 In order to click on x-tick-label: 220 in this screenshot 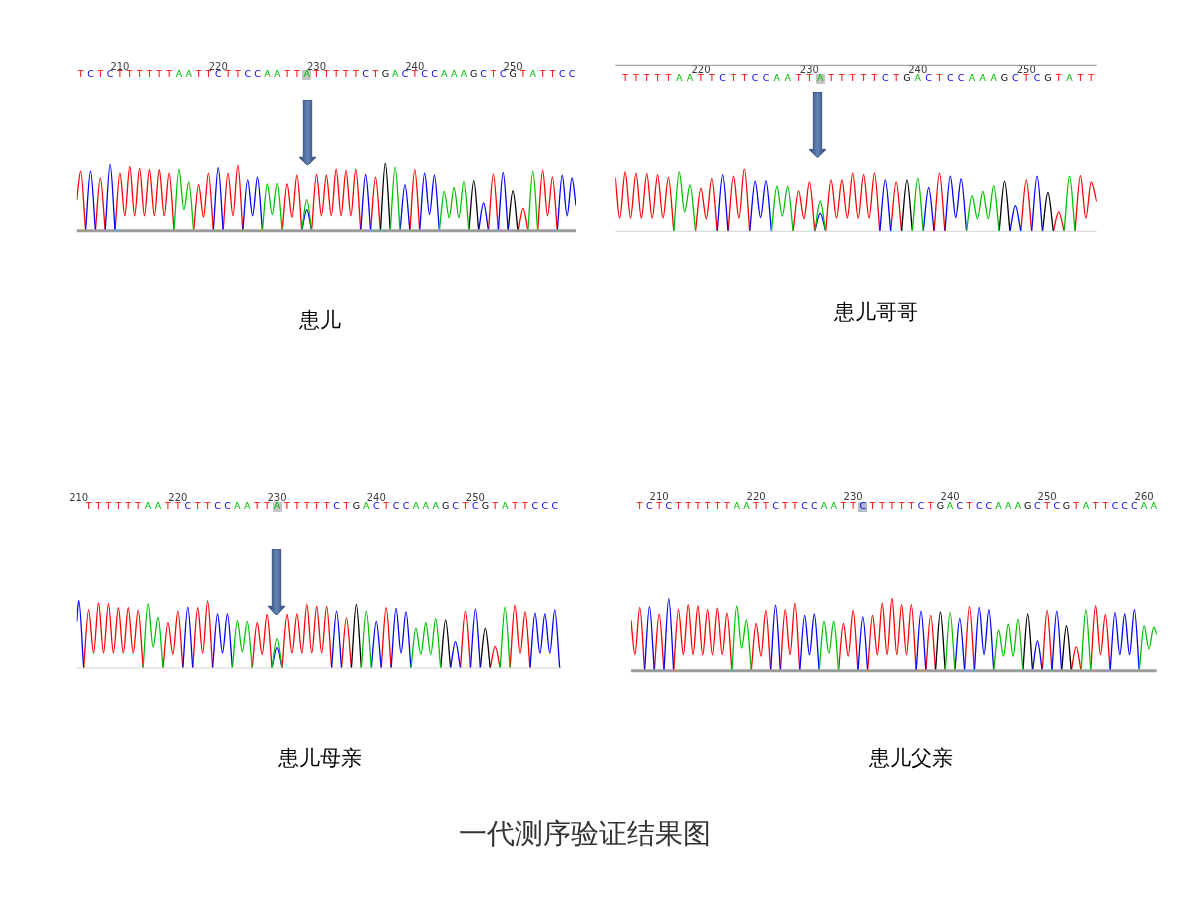, I will do `click(756, 496)`.